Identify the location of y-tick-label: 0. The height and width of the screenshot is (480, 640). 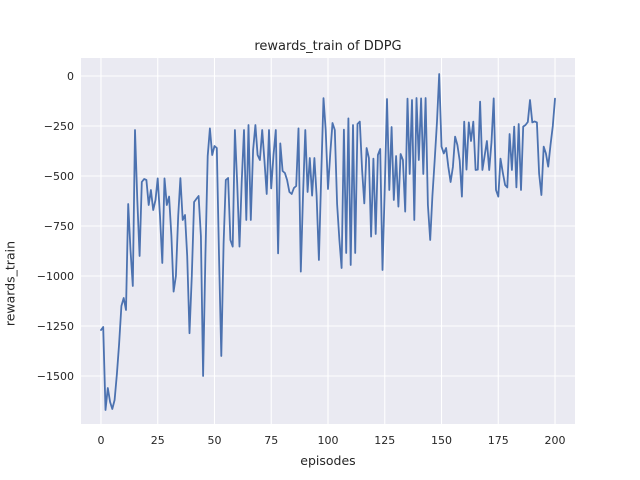
(70, 76).